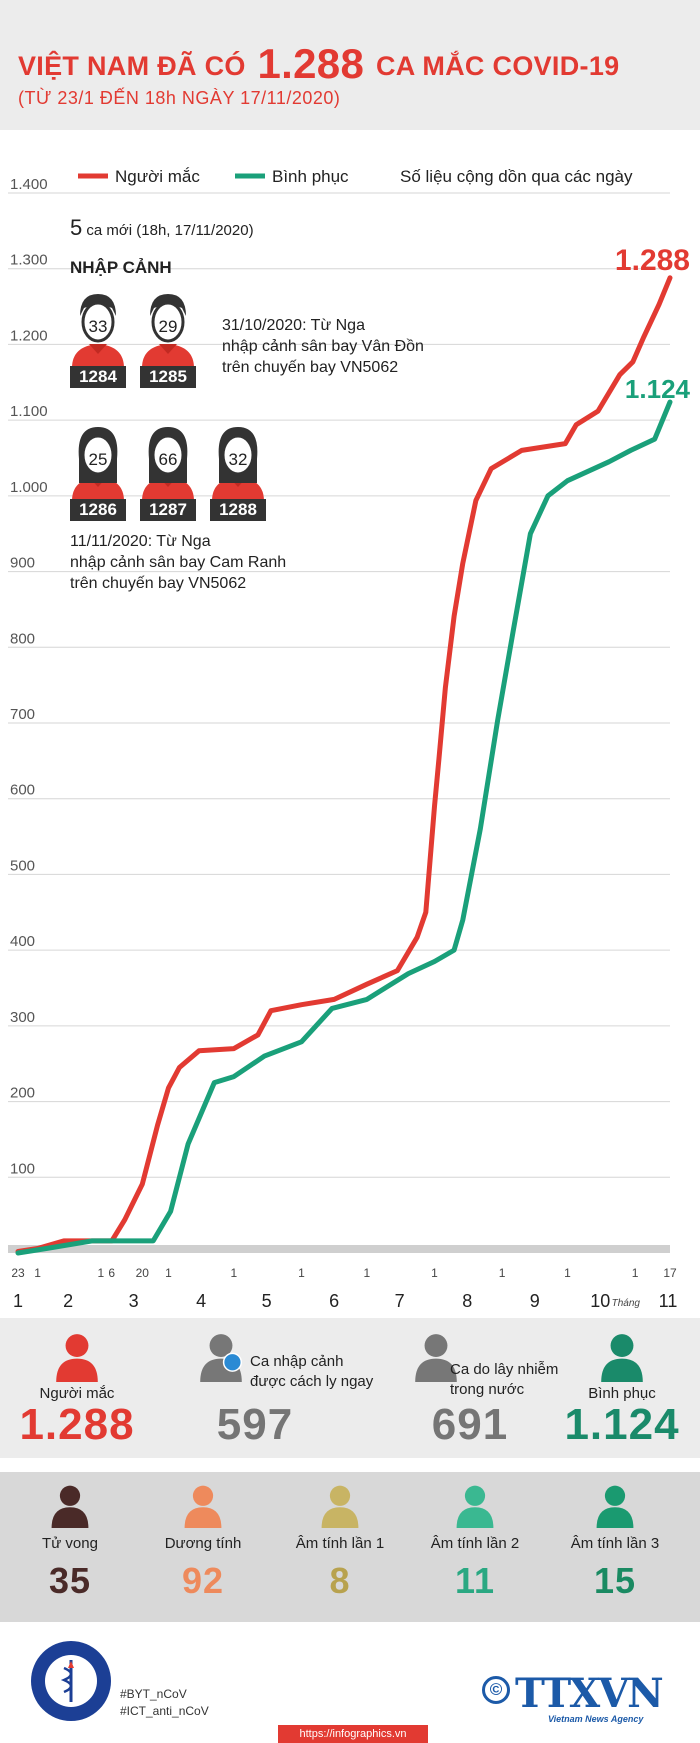 This screenshot has height=1743, width=700. Describe the element at coordinates (98, 510) in the screenshot. I see `patient-id: 1286` at that location.